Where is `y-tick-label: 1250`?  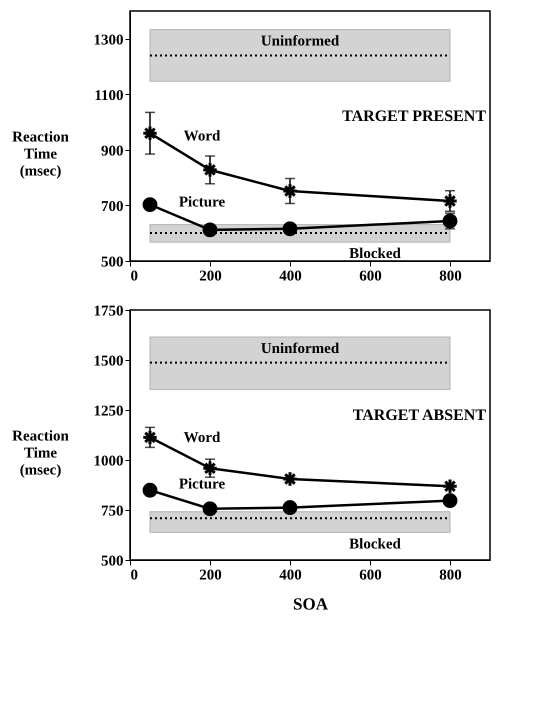 y-tick-label: 1250 is located at coordinates (109, 412).